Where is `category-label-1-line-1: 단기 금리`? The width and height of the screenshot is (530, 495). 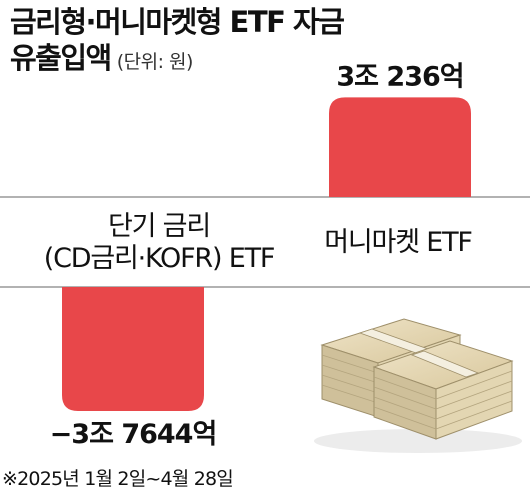
category-label-1-line-1: 단기 금리 is located at coordinates (159, 226).